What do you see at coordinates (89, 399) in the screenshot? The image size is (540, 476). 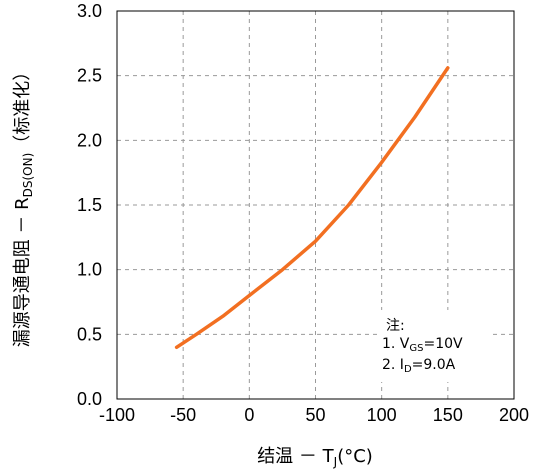 I see `y-tick-label: 0.0` at bounding box center [89, 399].